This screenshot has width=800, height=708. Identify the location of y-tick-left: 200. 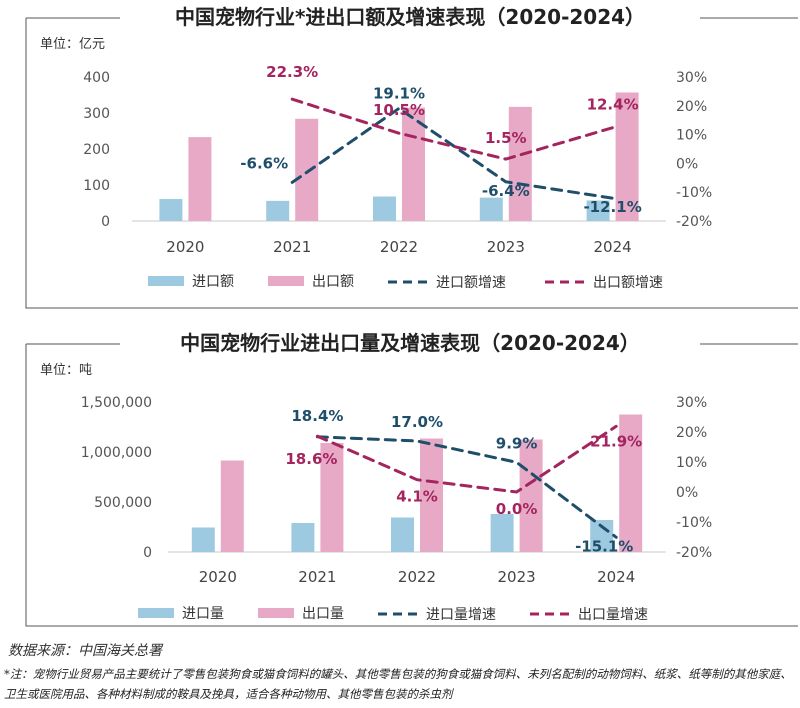
(96, 150).